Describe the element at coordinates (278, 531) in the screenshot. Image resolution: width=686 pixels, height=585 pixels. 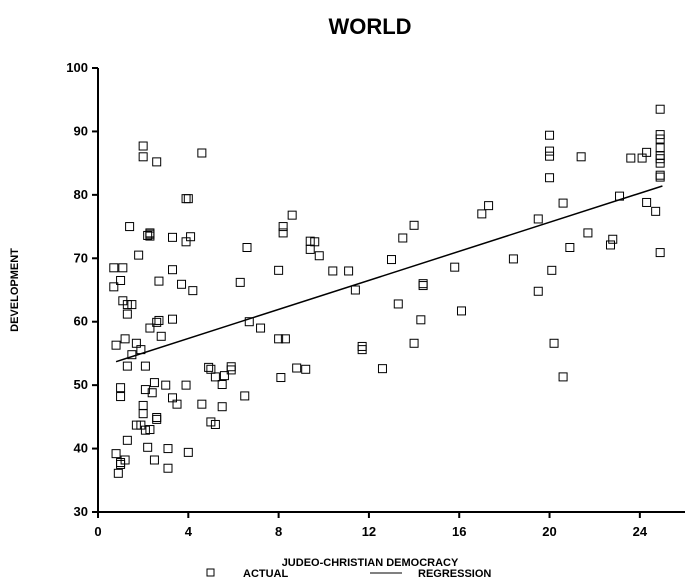
I see `x-tick-label: 8` at that location.